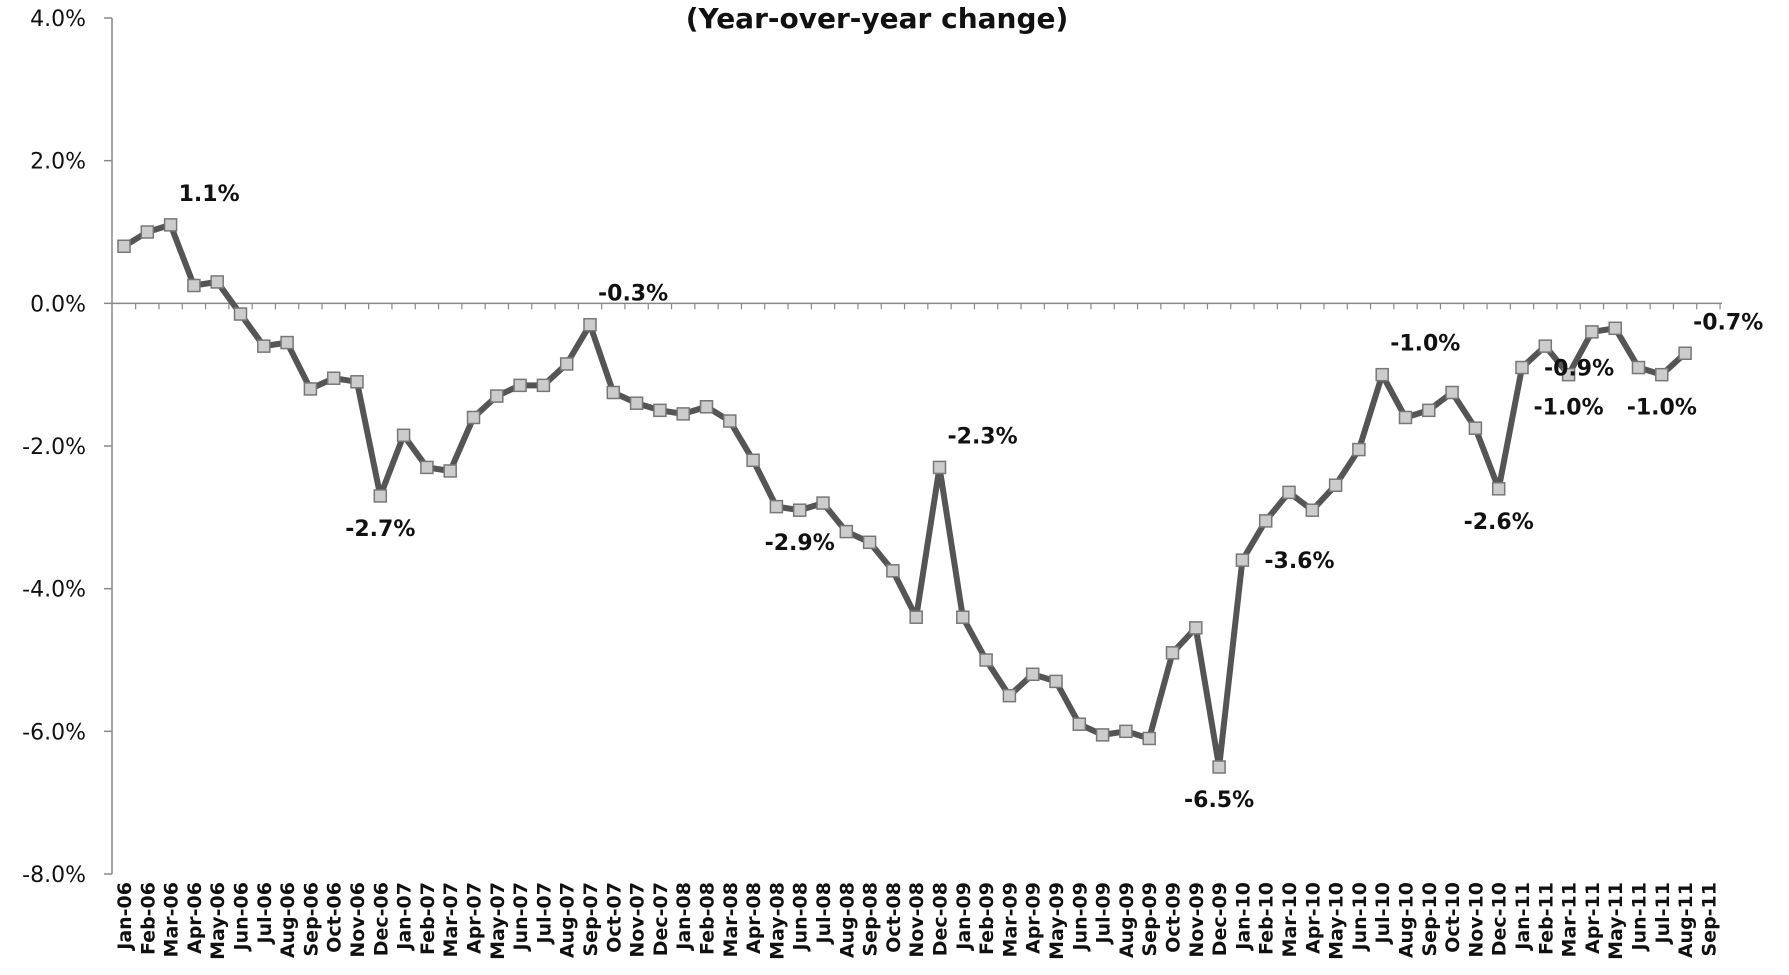  What do you see at coordinates (661, 919) in the screenshot?
I see `x-tick-label: Dec-07` at bounding box center [661, 919].